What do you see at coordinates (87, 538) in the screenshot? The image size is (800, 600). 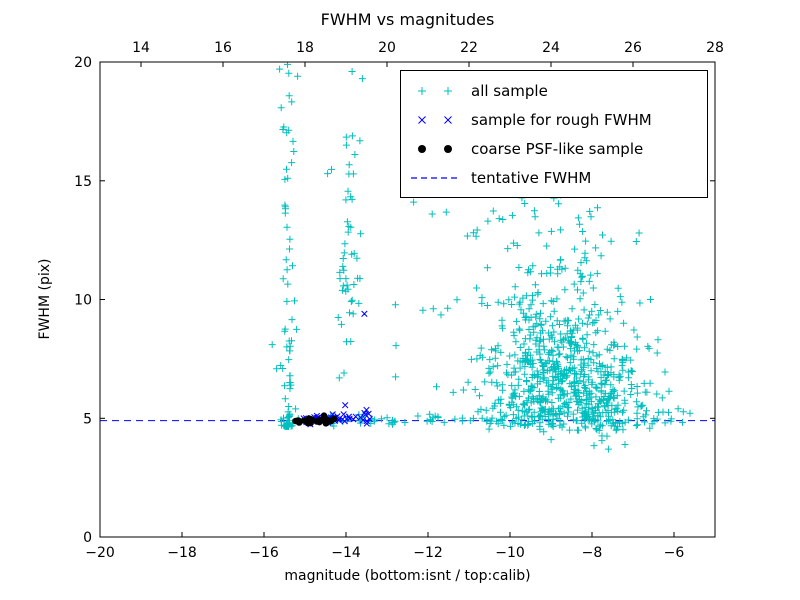 I see `y-tick-label: 0` at bounding box center [87, 538].